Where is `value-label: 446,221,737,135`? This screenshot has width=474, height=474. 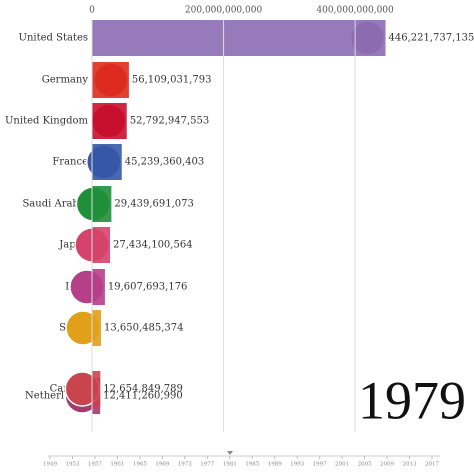 value-label: 446,221,737,135 is located at coordinates (431, 38).